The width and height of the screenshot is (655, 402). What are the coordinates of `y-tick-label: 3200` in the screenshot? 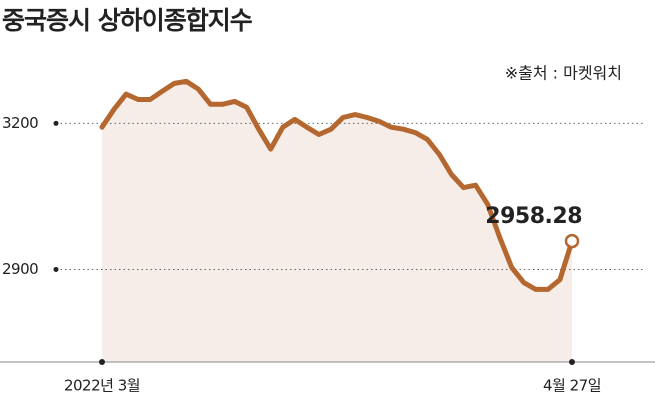 It's located at (20, 123).